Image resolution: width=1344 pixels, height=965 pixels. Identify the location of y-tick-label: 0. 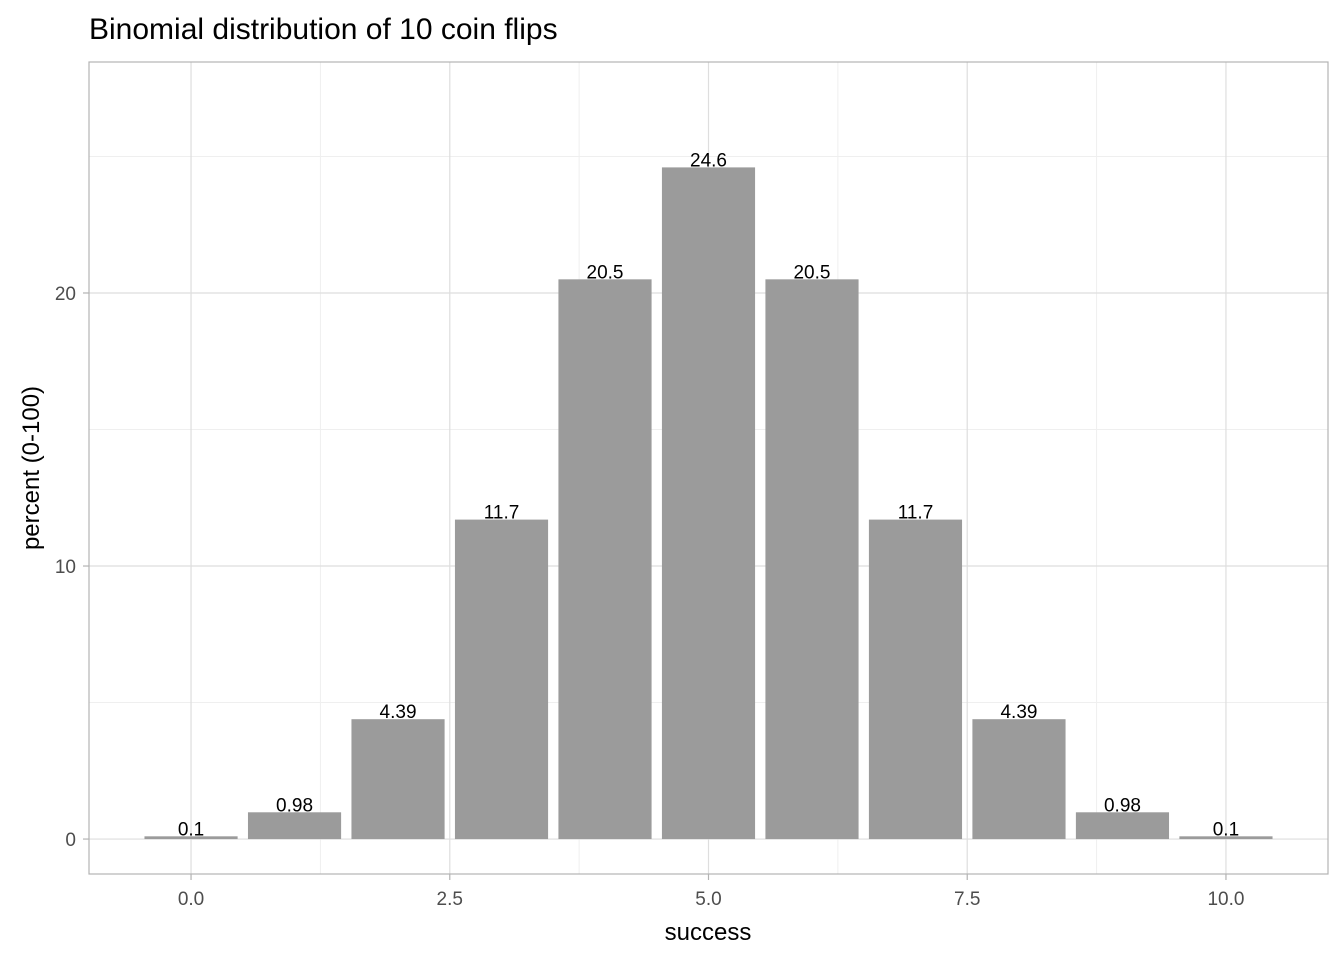
(70, 840).